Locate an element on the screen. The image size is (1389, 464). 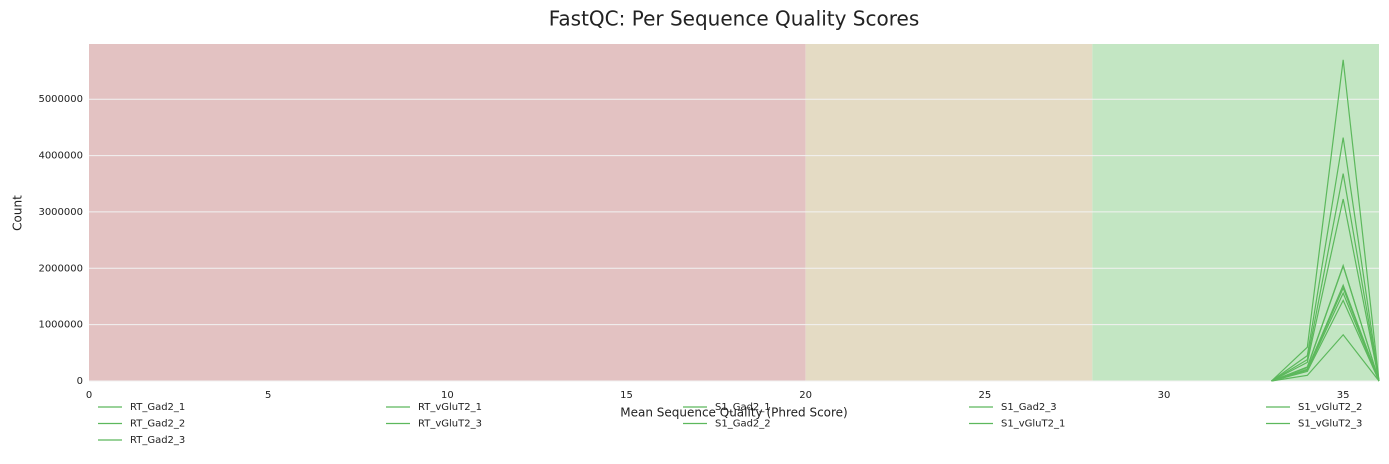
x-tick-label: 0 is located at coordinates (89, 395).